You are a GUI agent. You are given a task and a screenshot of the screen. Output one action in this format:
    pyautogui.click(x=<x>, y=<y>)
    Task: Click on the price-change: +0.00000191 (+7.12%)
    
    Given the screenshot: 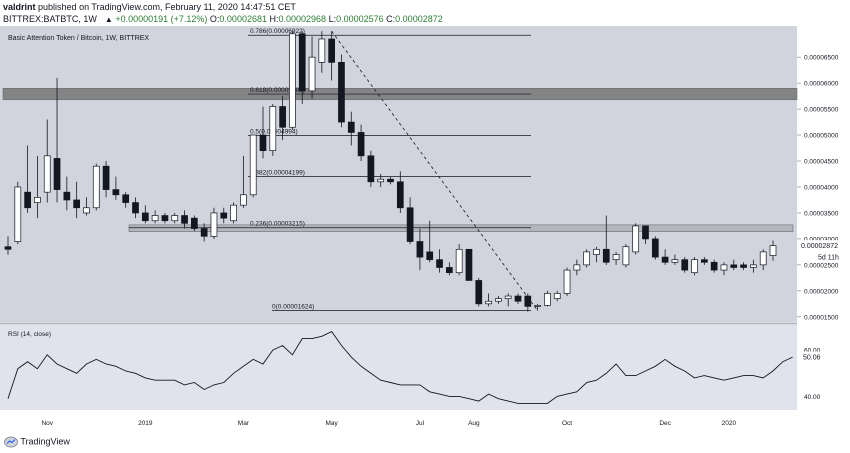 What is the action you would take?
    pyautogui.click(x=161, y=19)
    